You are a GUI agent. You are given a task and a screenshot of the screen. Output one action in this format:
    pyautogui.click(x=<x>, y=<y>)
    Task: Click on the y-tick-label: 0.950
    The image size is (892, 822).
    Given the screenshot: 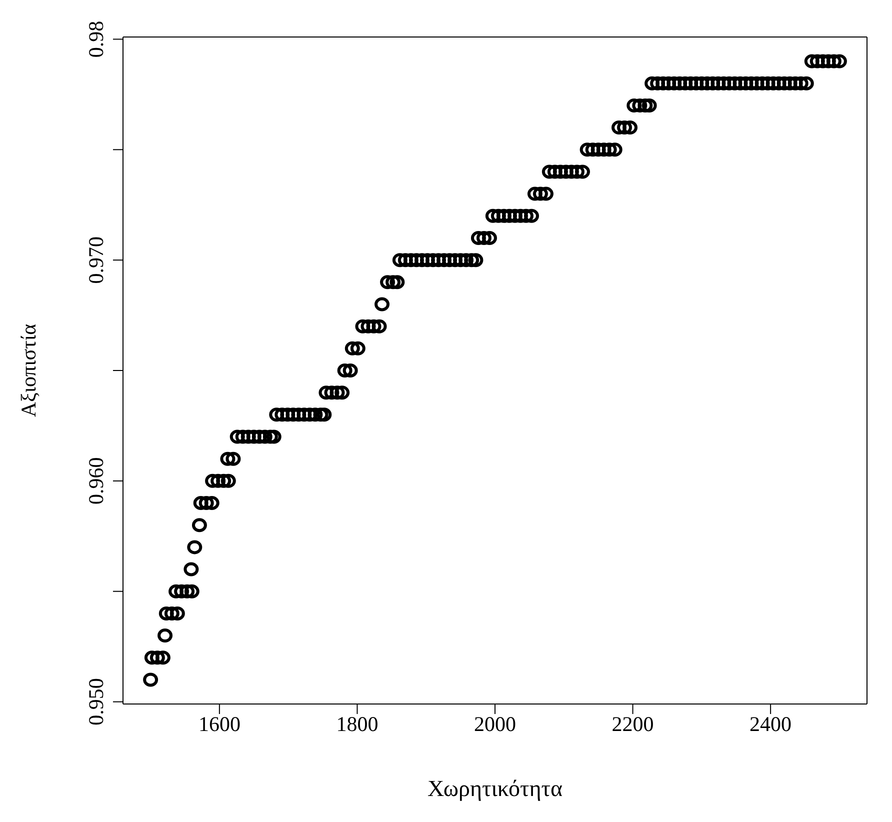 What is the action you would take?
    pyautogui.click(x=96, y=702)
    